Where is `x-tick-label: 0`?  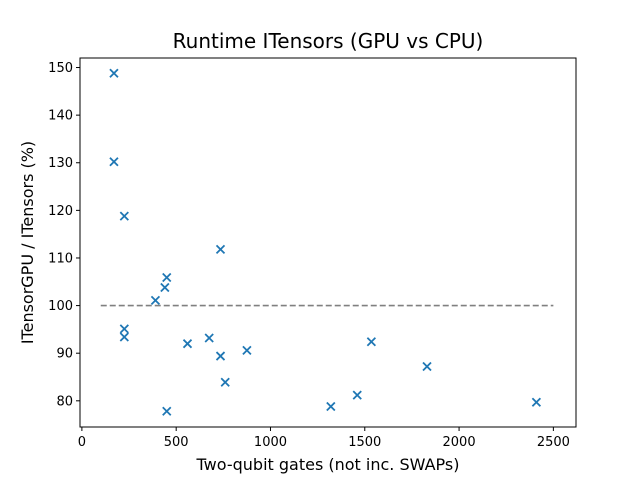
x-tick-label: 0 is located at coordinates (82, 442).